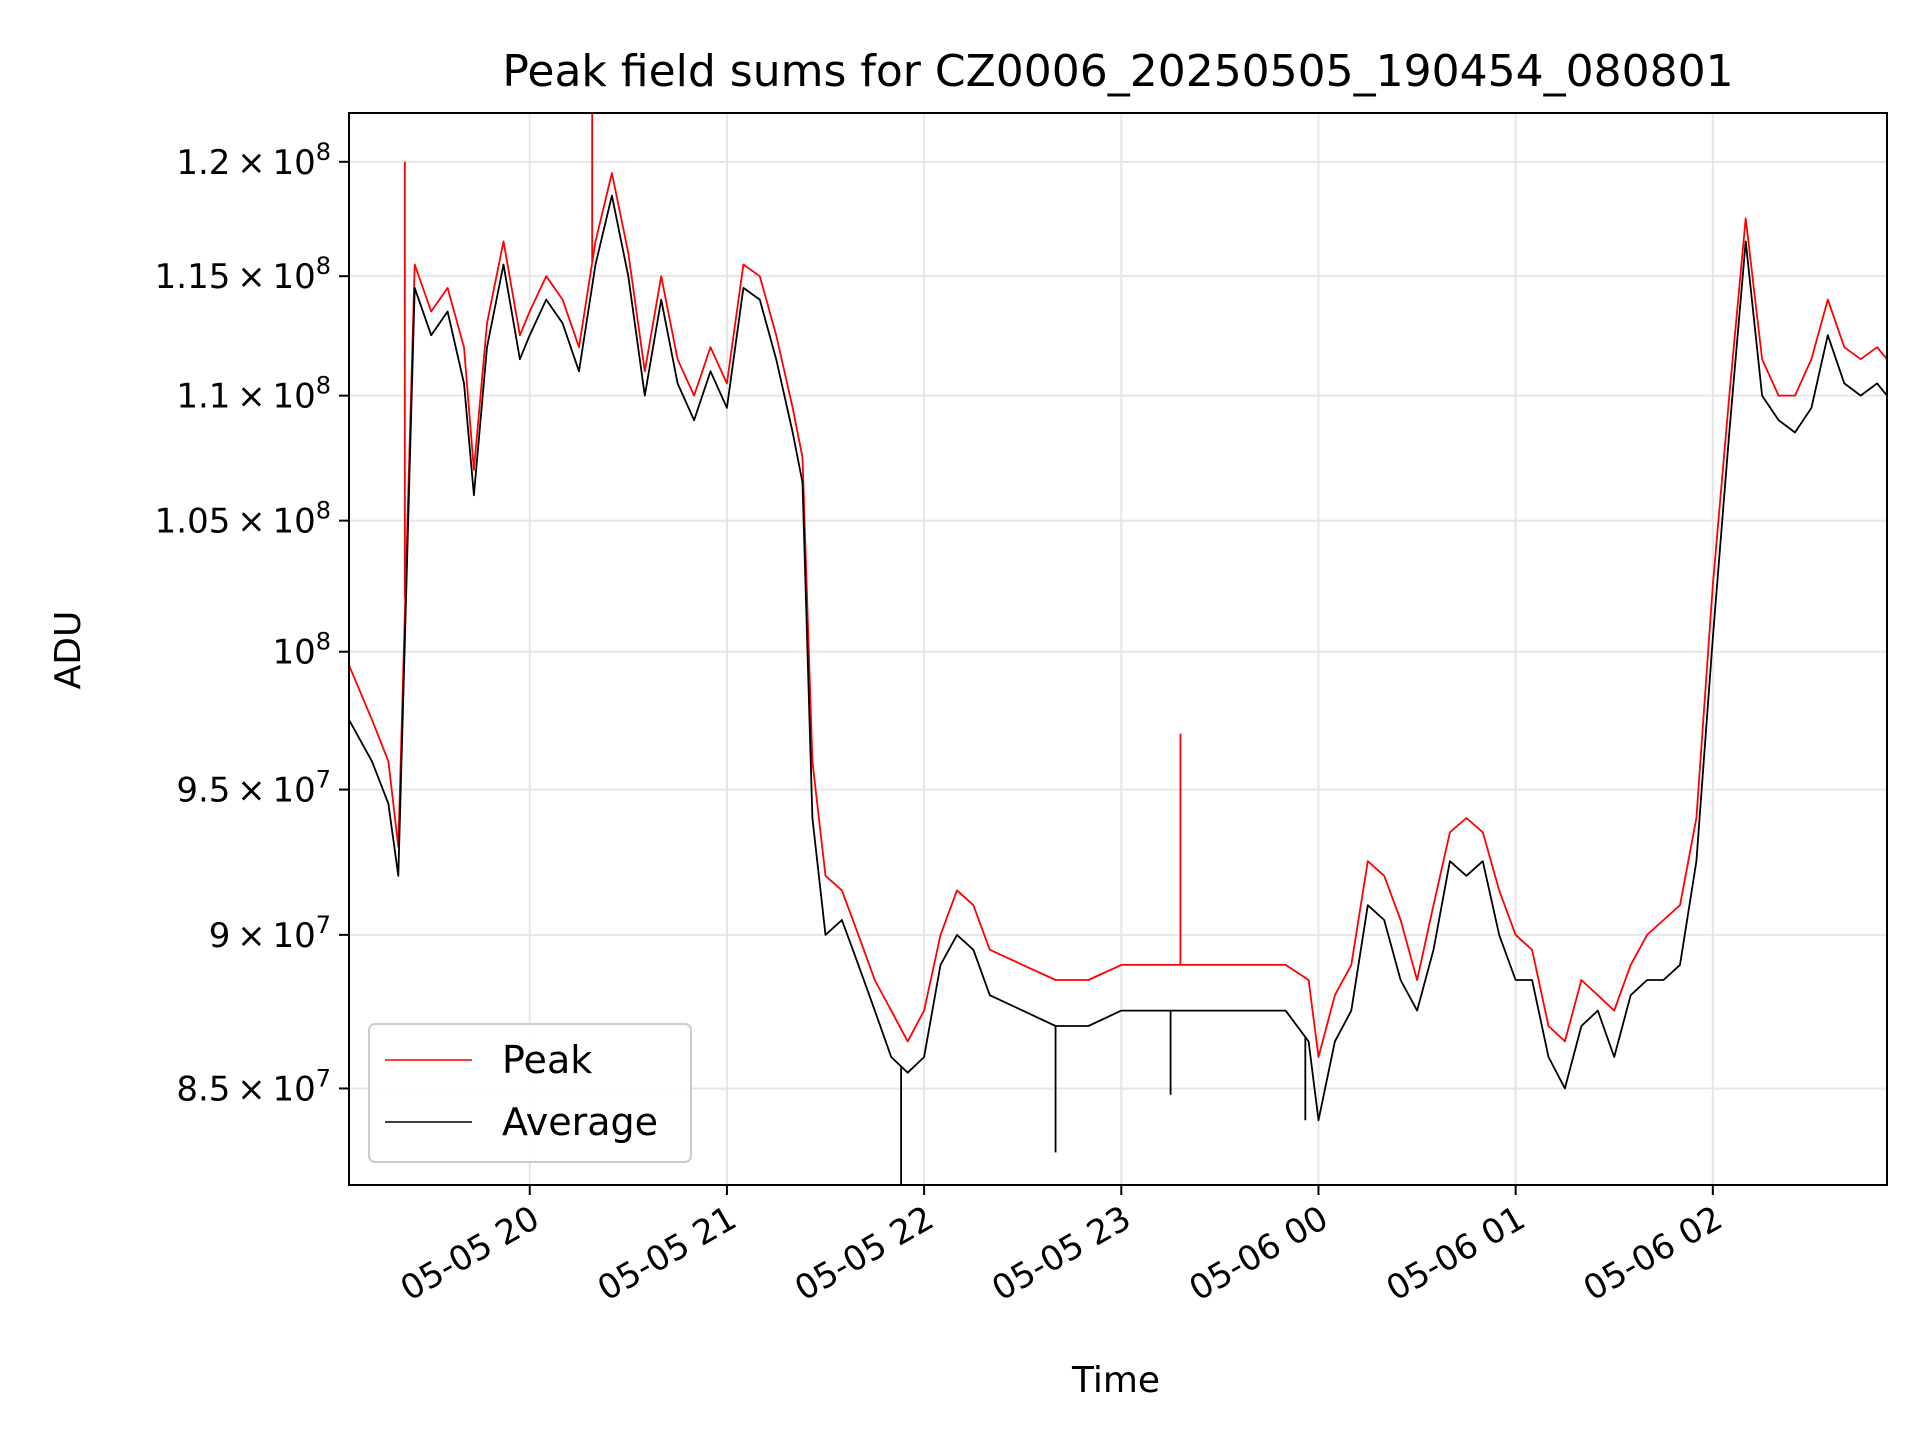 The width and height of the screenshot is (1920, 1440). I want to click on y-axis-label: ADU, so click(68, 650).